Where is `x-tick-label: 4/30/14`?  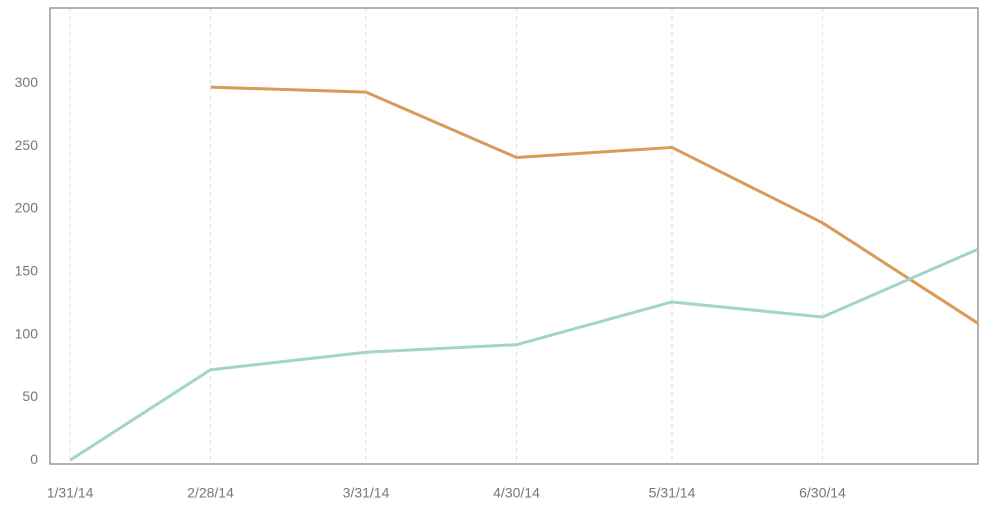 x-tick-label: 4/30/14 is located at coordinates (516, 493).